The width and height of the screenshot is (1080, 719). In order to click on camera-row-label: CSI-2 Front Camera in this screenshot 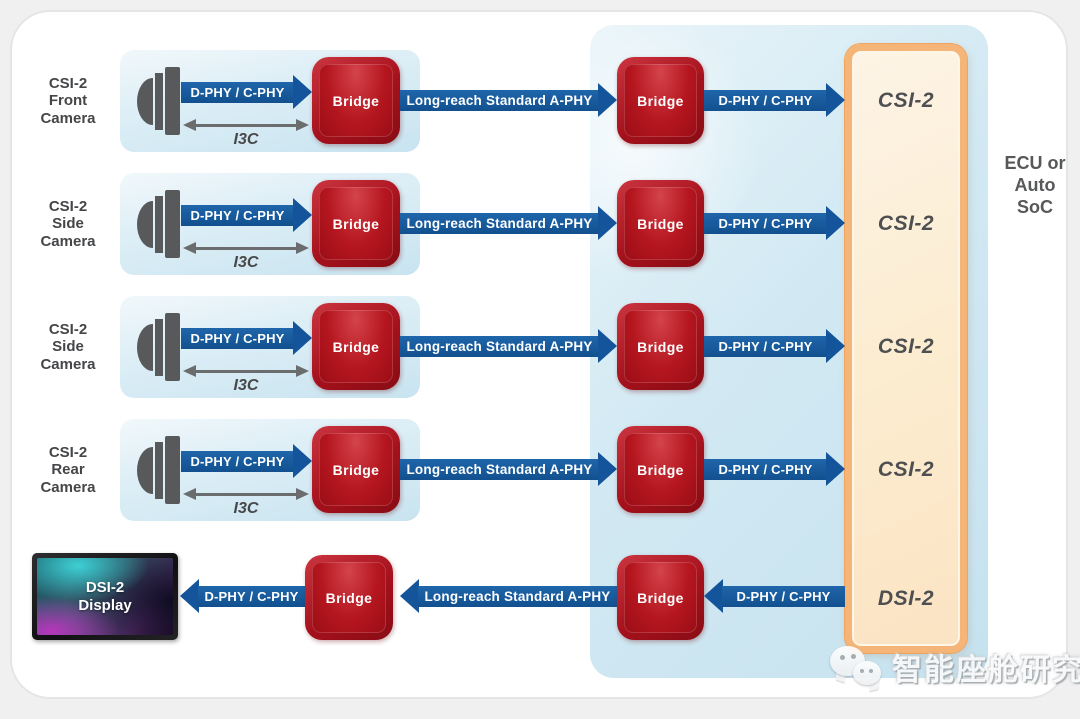, I will do `click(68, 100)`.